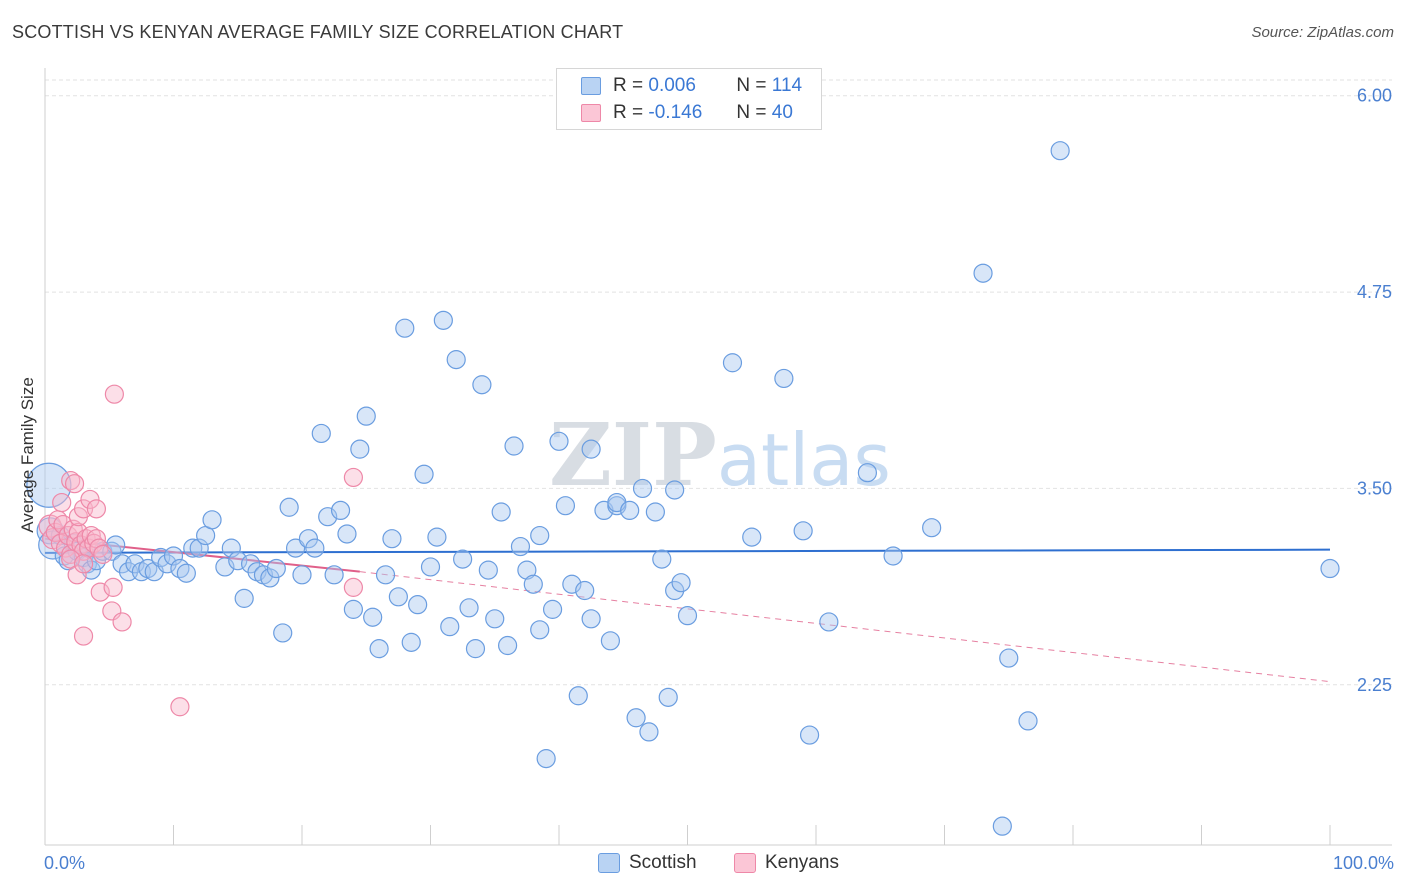  What do you see at coordinates (786, 863) in the screenshot?
I see `legend-item-kenyans: Kenyans` at bounding box center [786, 863].